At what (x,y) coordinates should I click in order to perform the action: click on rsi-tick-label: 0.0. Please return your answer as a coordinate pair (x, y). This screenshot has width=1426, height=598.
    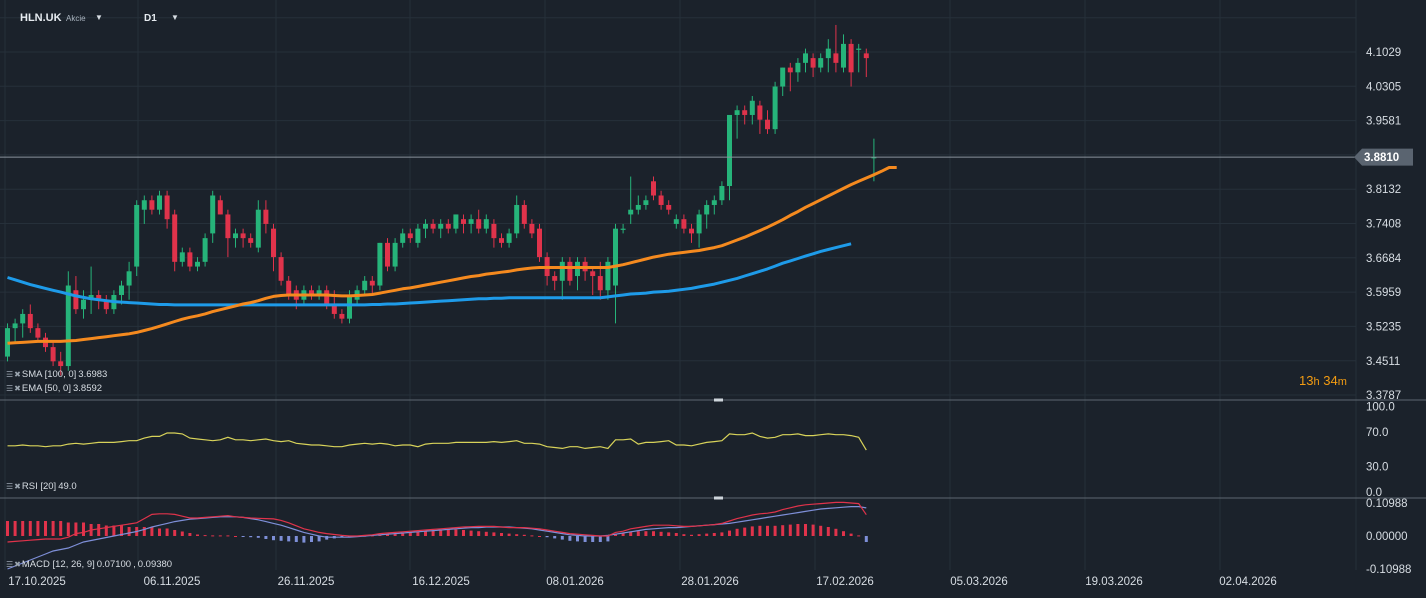
    Looking at the image, I should click on (1374, 493).